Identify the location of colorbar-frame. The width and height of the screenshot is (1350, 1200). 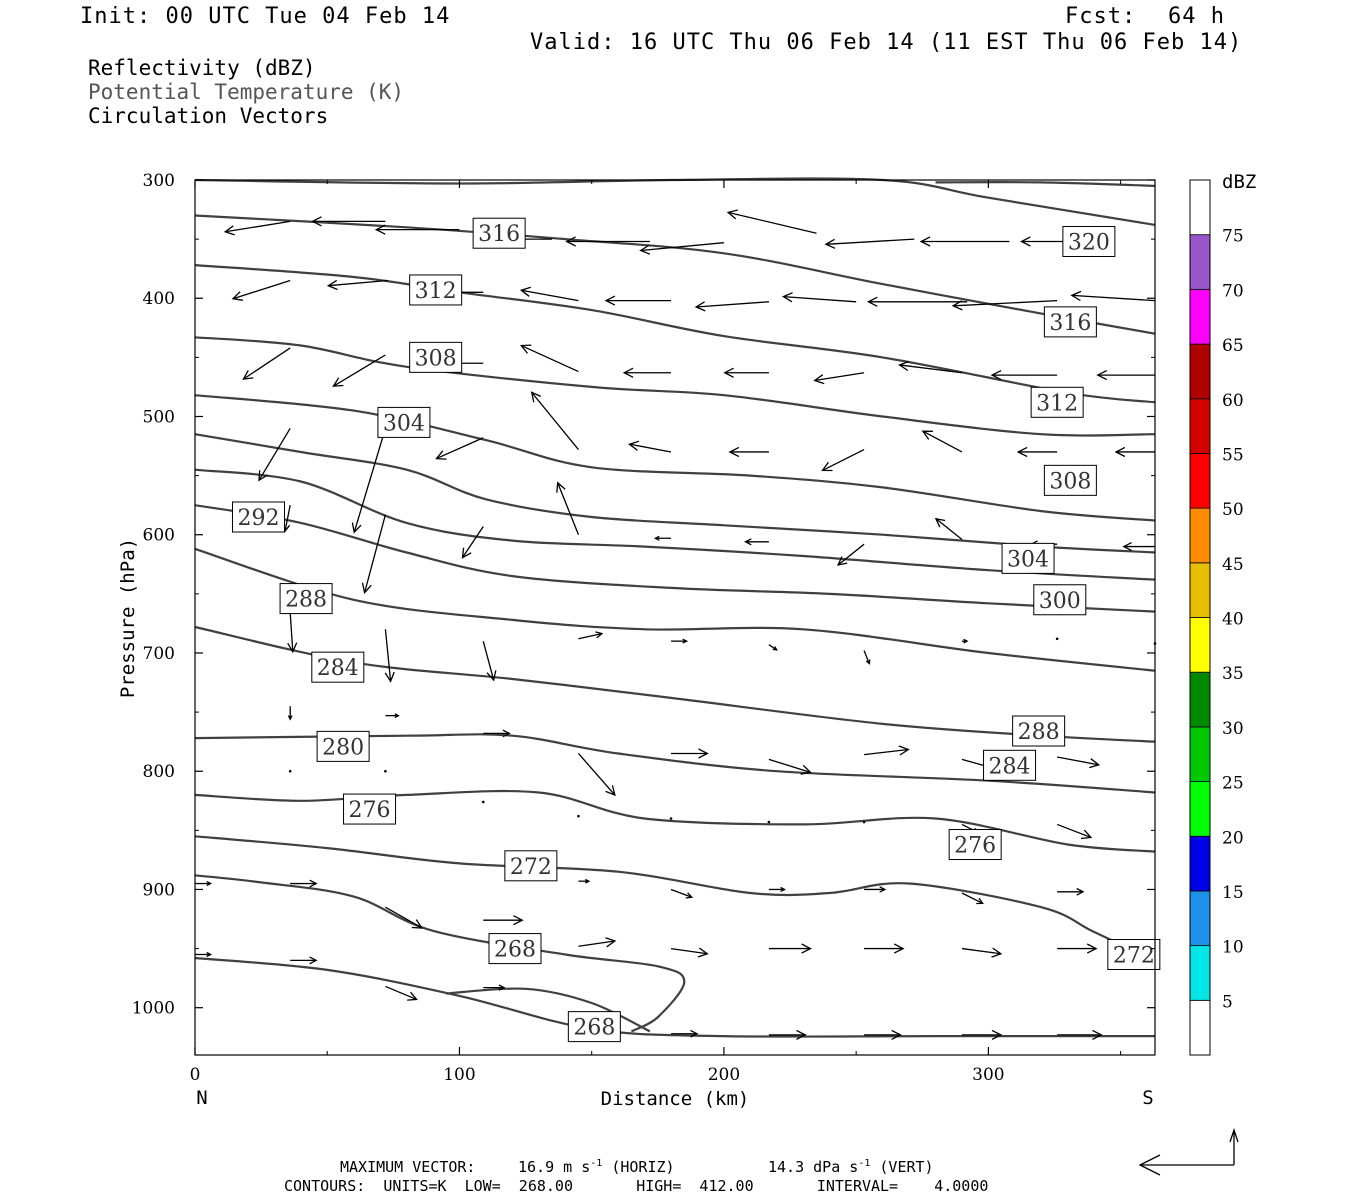
(1200, 617).